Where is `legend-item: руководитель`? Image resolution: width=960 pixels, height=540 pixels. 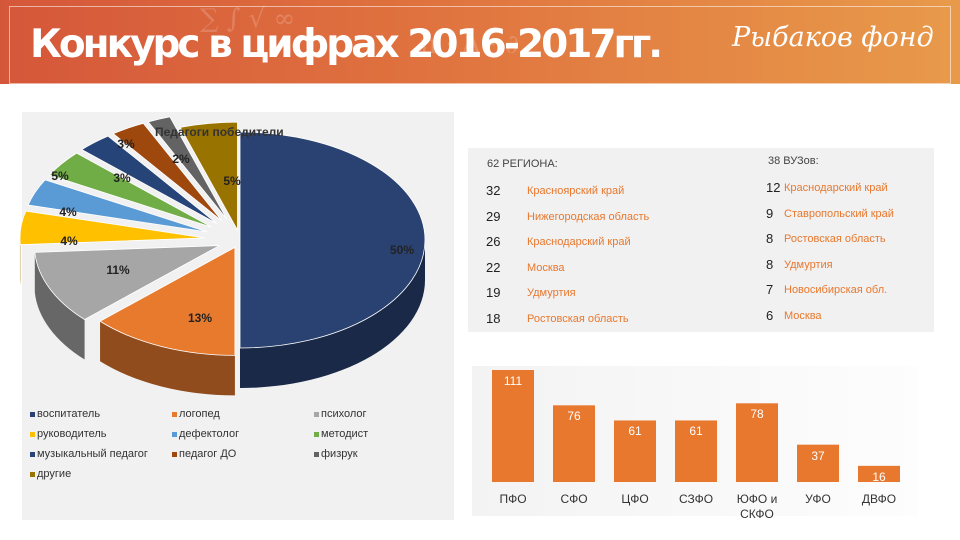 legend-item: руководитель is located at coordinates (68, 434).